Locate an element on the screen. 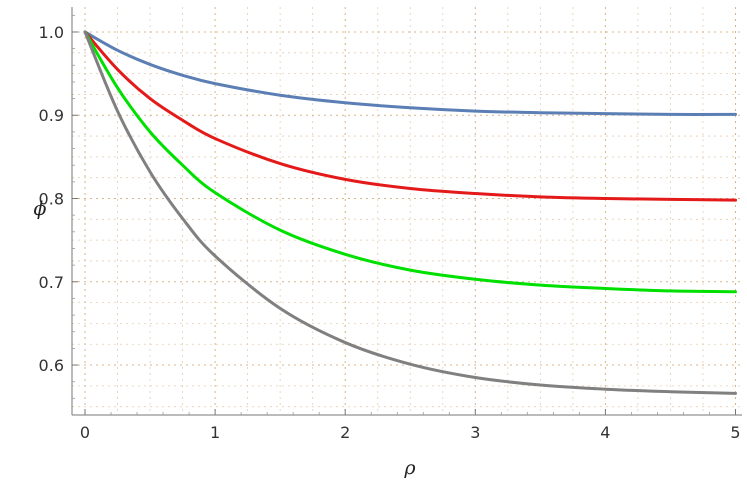  y-tick-label: 0.9 is located at coordinates (51, 115).